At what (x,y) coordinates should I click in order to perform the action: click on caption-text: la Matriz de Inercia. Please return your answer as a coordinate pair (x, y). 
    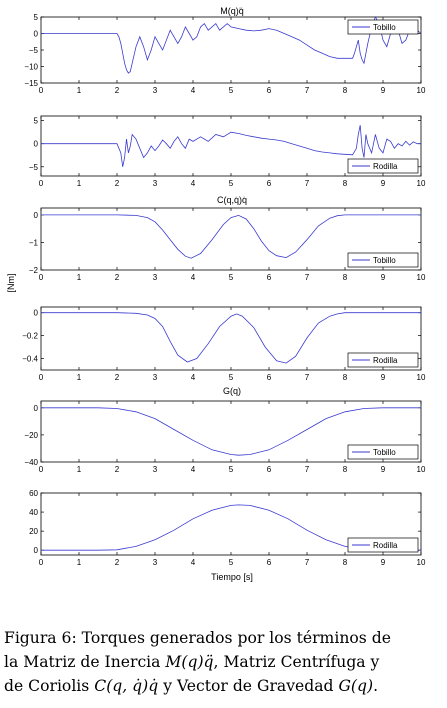
    Looking at the image, I should click on (85, 662).